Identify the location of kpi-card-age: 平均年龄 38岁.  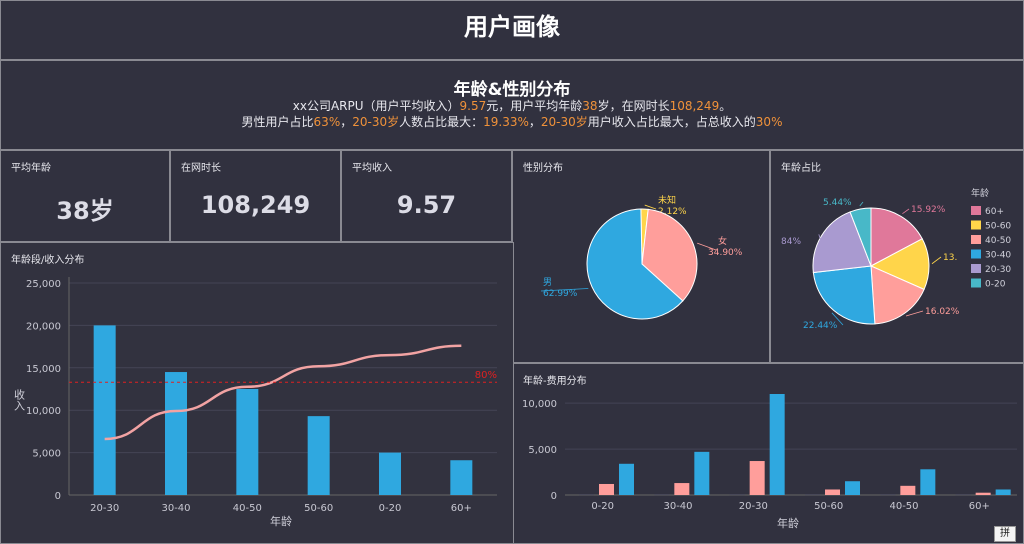
(85, 196).